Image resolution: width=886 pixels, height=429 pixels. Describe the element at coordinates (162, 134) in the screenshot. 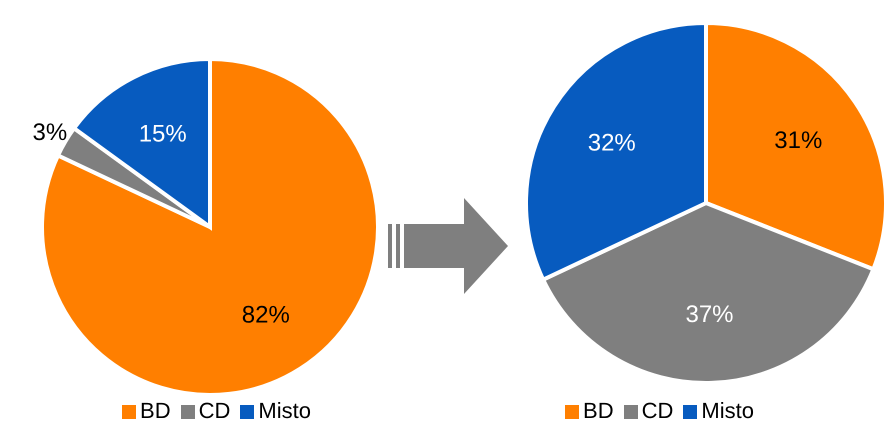

I see `data-label: 15%` at that location.